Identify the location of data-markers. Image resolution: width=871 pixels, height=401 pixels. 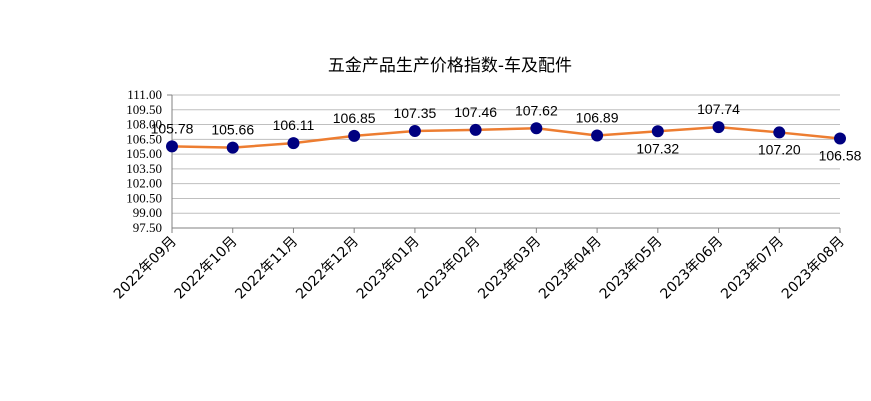
(506, 137).